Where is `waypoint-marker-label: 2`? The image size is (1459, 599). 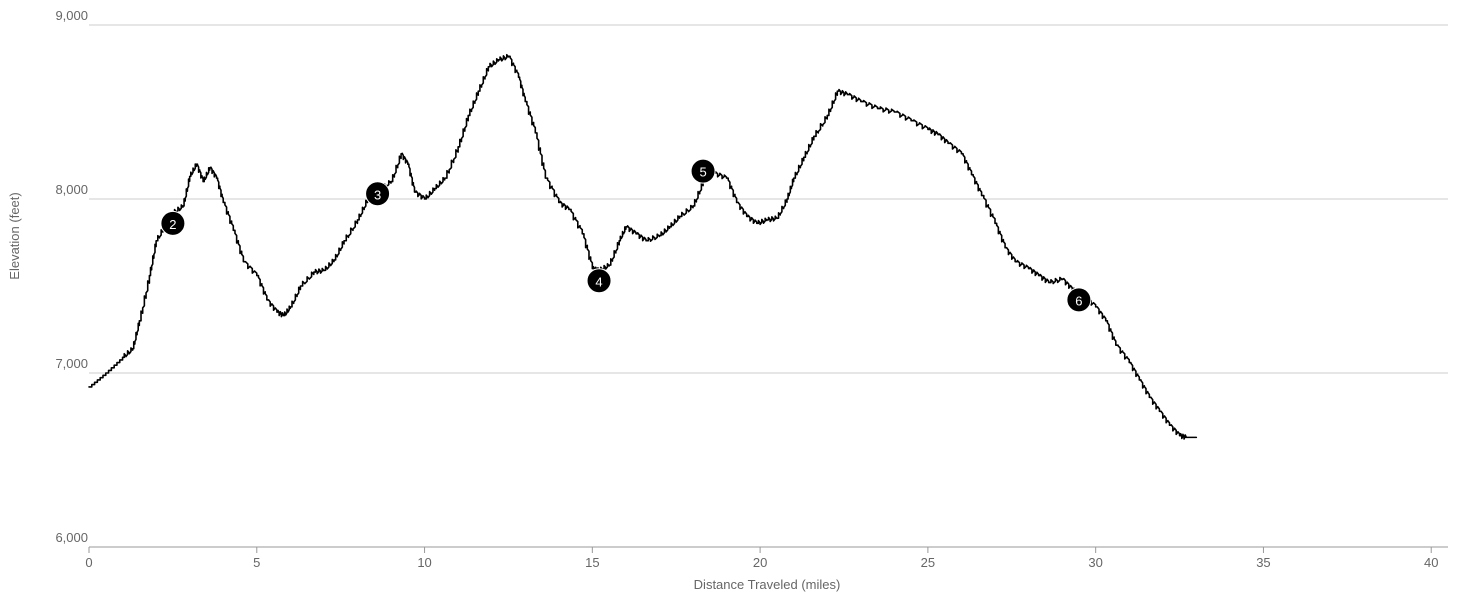 waypoint-marker-label: 2 is located at coordinates (172, 224).